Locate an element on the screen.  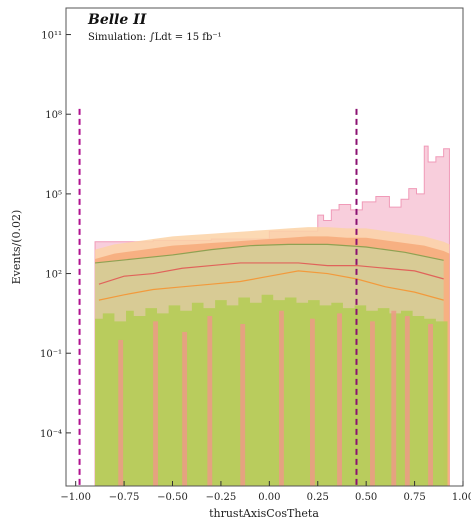
x-tick-label: −0.75 is located at coordinates (124, 497).